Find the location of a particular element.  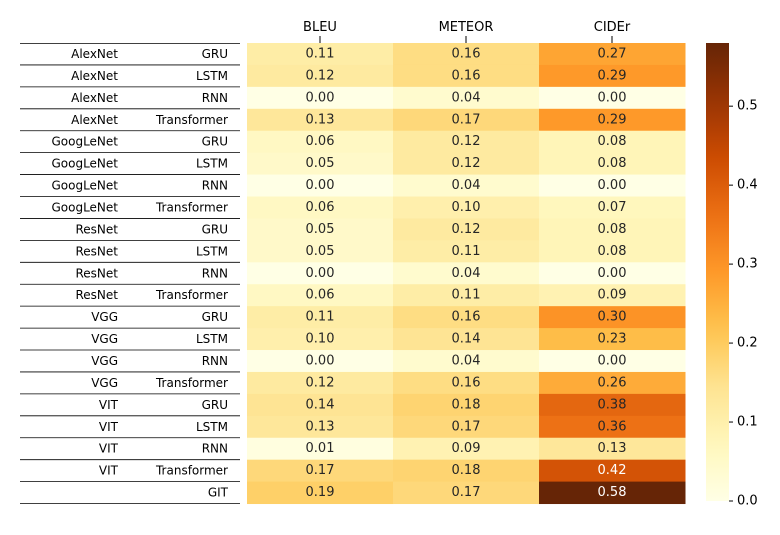

cell-value-label: 0.27 is located at coordinates (612, 53).